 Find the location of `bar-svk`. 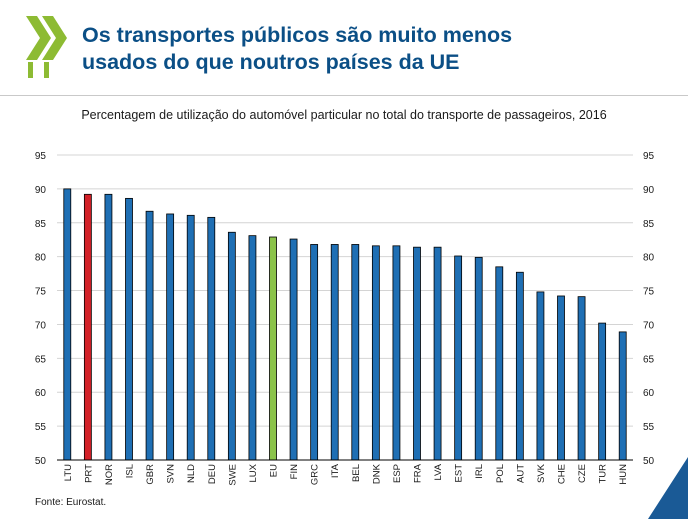

bar-svk is located at coordinates (540, 376).